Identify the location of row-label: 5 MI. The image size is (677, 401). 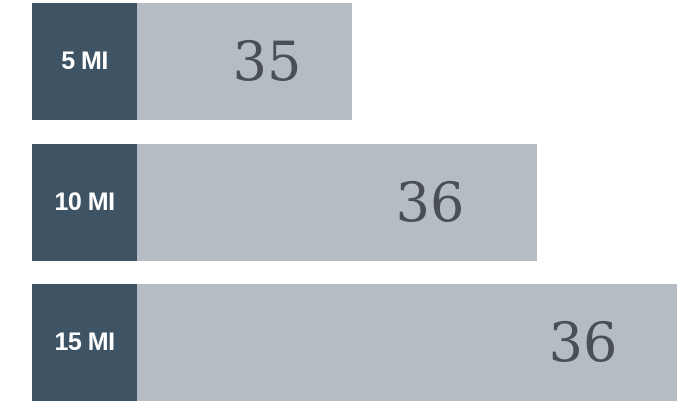
(84, 61).